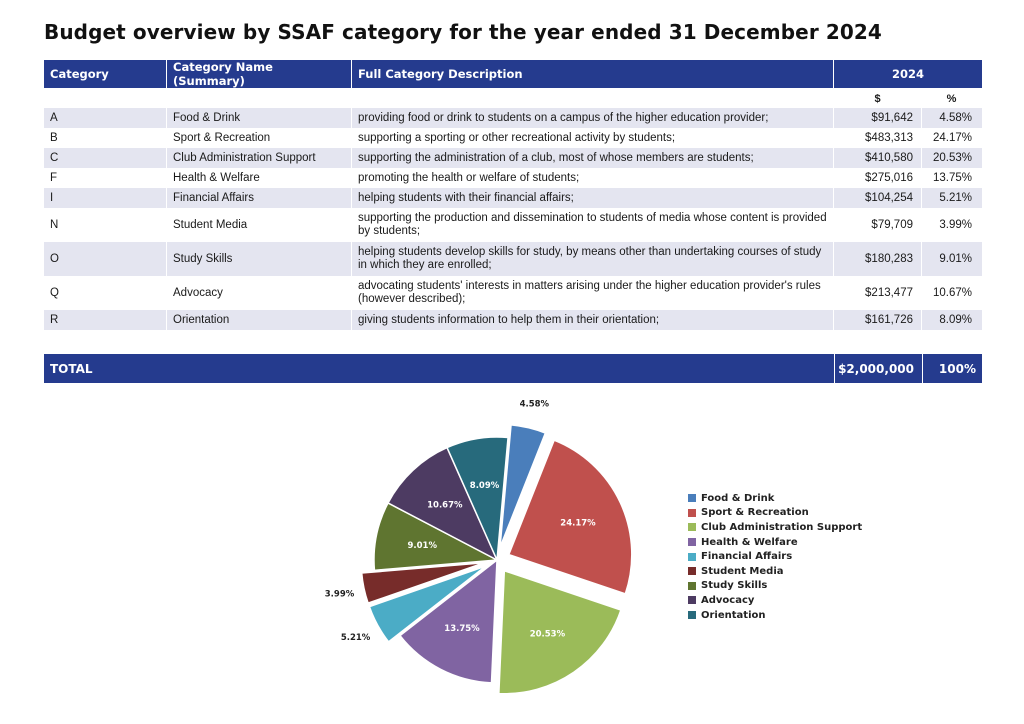 The height and width of the screenshot is (724, 1024). Describe the element at coordinates (952, 259) in the screenshot. I see `cell-percent: 9.01%` at that location.